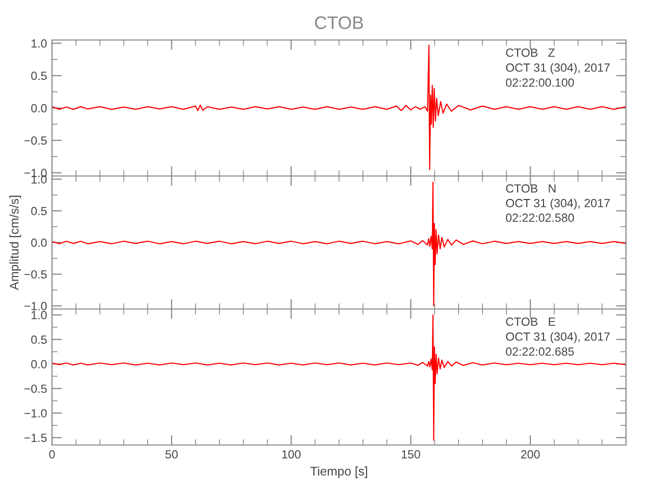  I want to click on x-tick-label: 100, so click(291, 454).